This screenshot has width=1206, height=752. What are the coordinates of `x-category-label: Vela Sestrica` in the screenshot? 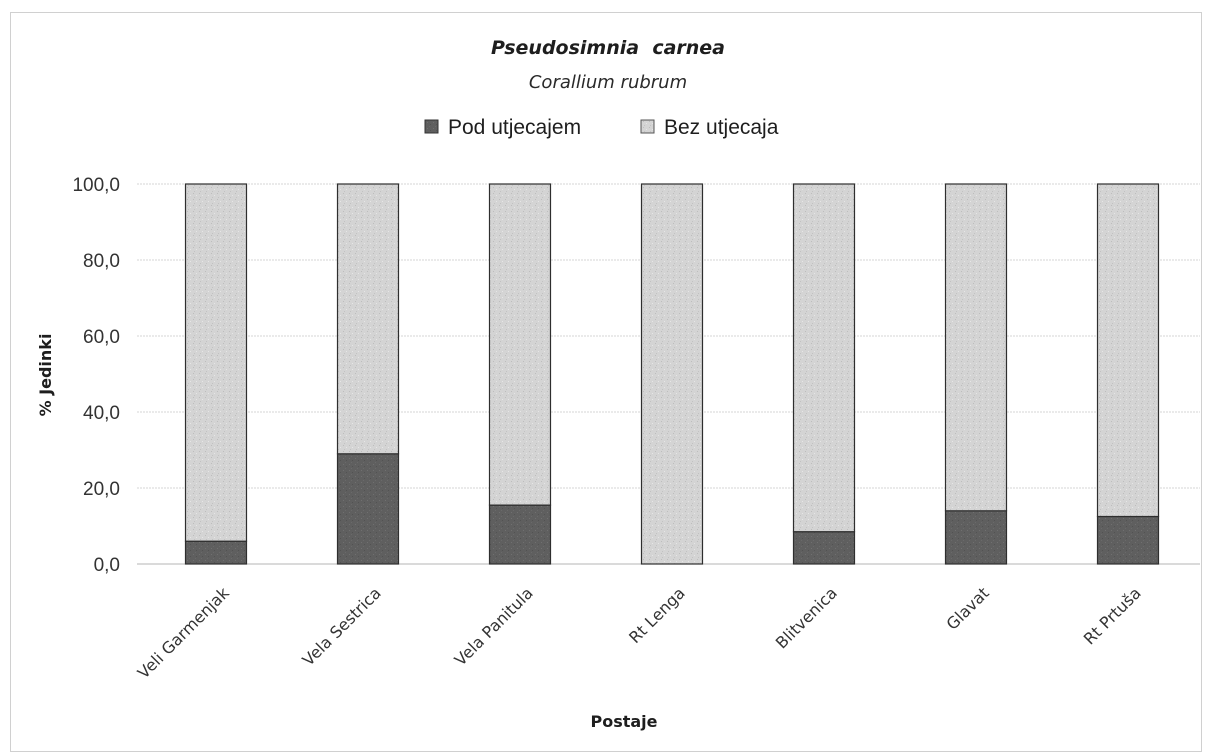 It's located at (341, 626).